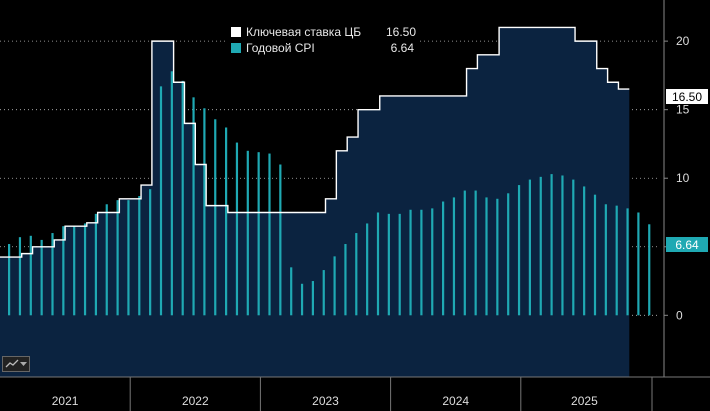 The height and width of the screenshot is (411, 710). I want to click on chevron-down-icon, so click(23, 363).